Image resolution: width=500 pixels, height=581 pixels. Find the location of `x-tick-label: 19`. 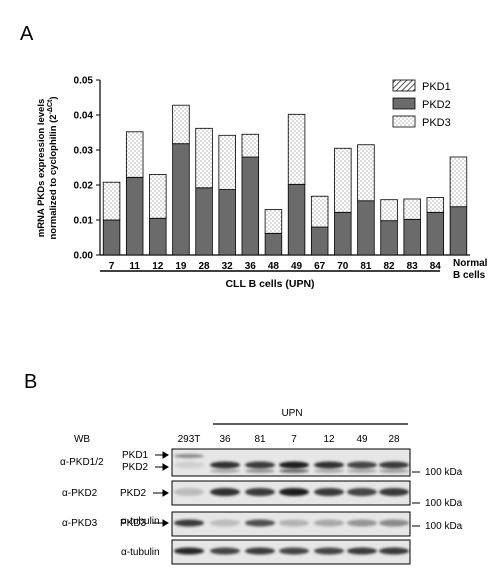

x-tick-label: 19 is located at coordinates (181, 266).